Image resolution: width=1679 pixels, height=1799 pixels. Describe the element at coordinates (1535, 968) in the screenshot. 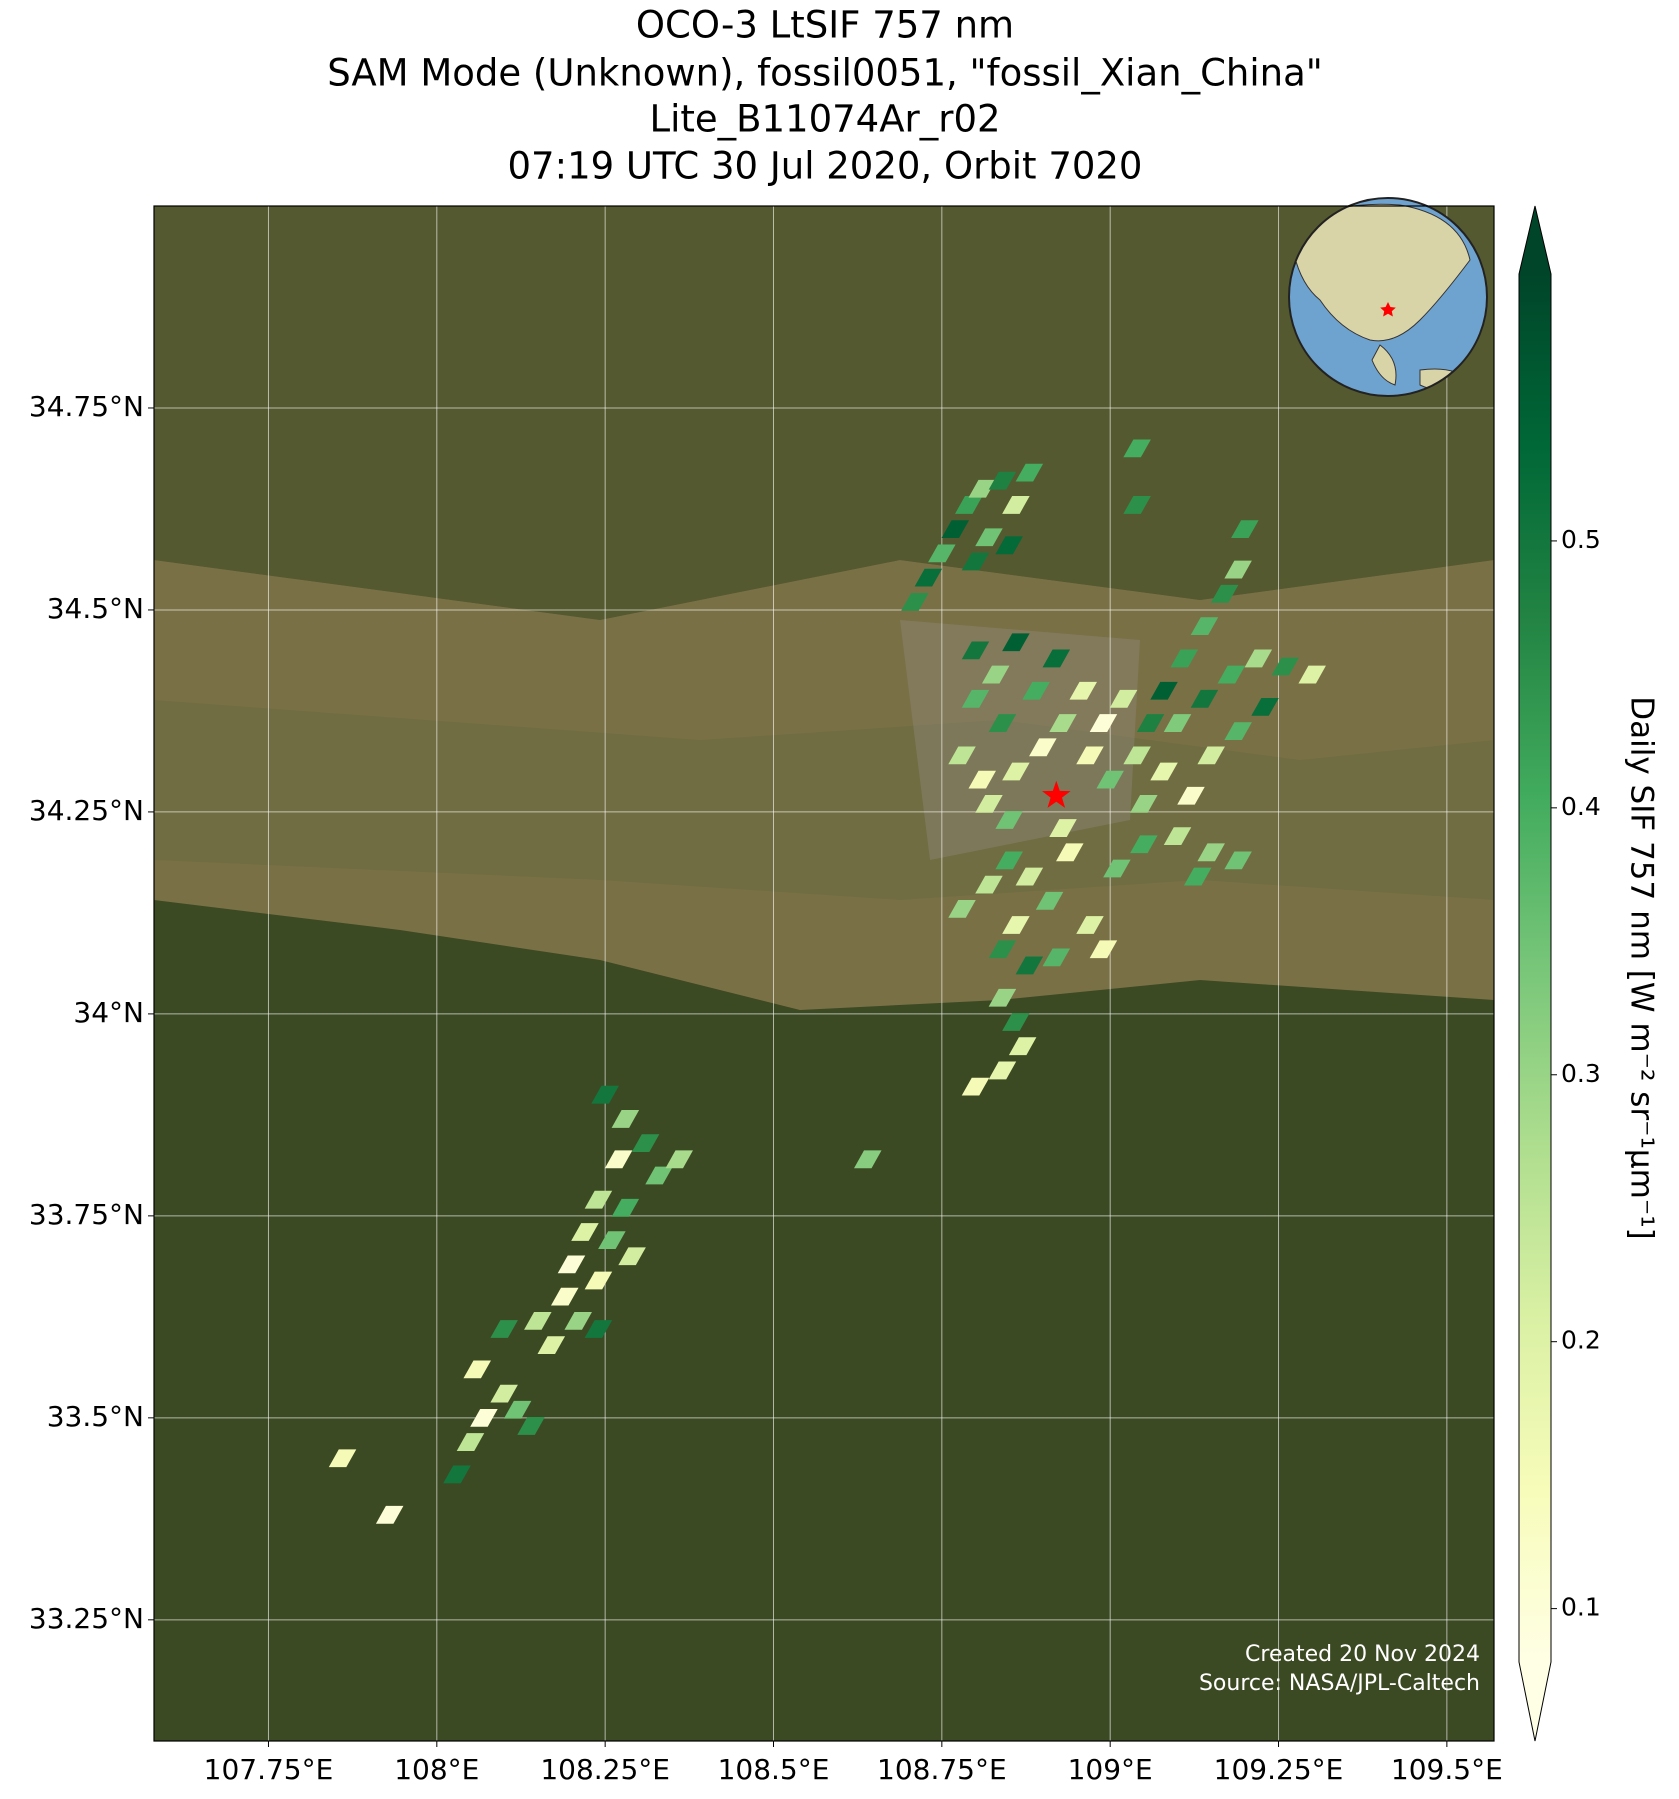

I see `colorbar-body` at that location.